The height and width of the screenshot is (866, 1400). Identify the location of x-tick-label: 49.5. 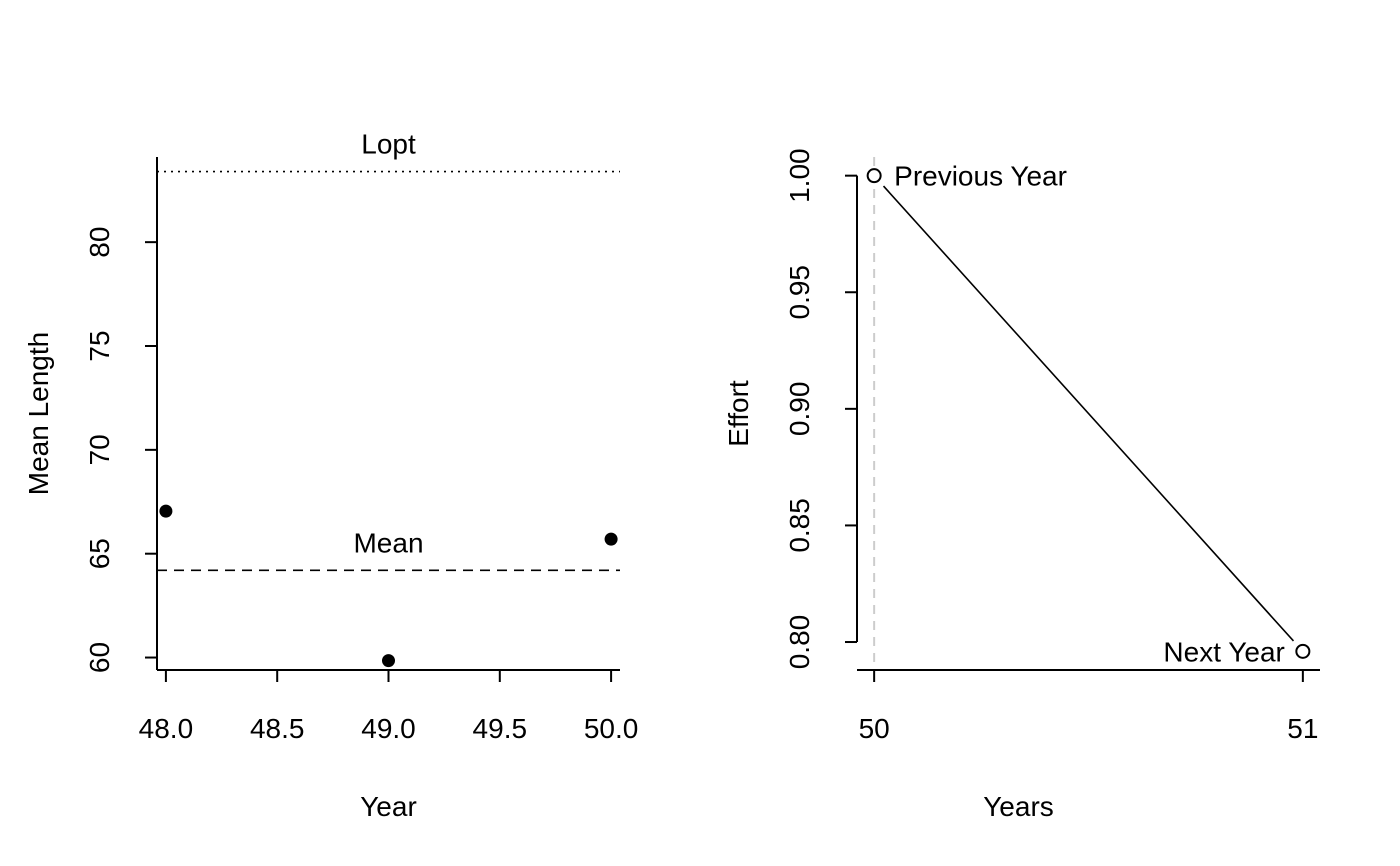
(500, 728).